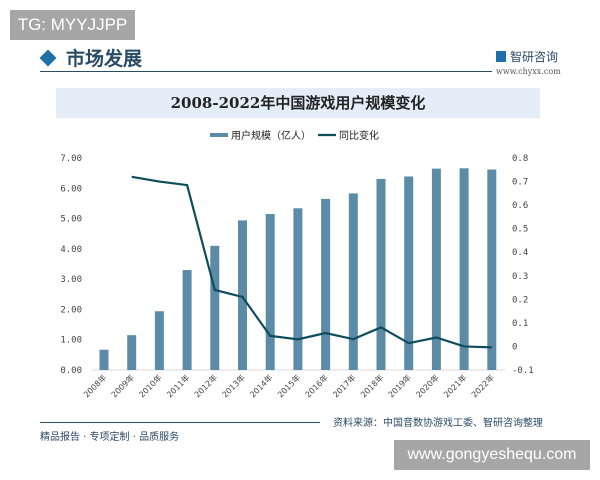 The image size is (600, 480). Describe the element at coordinates (520, 300) in the screenshot. I see `y-right-tick: 0.2` at that location.